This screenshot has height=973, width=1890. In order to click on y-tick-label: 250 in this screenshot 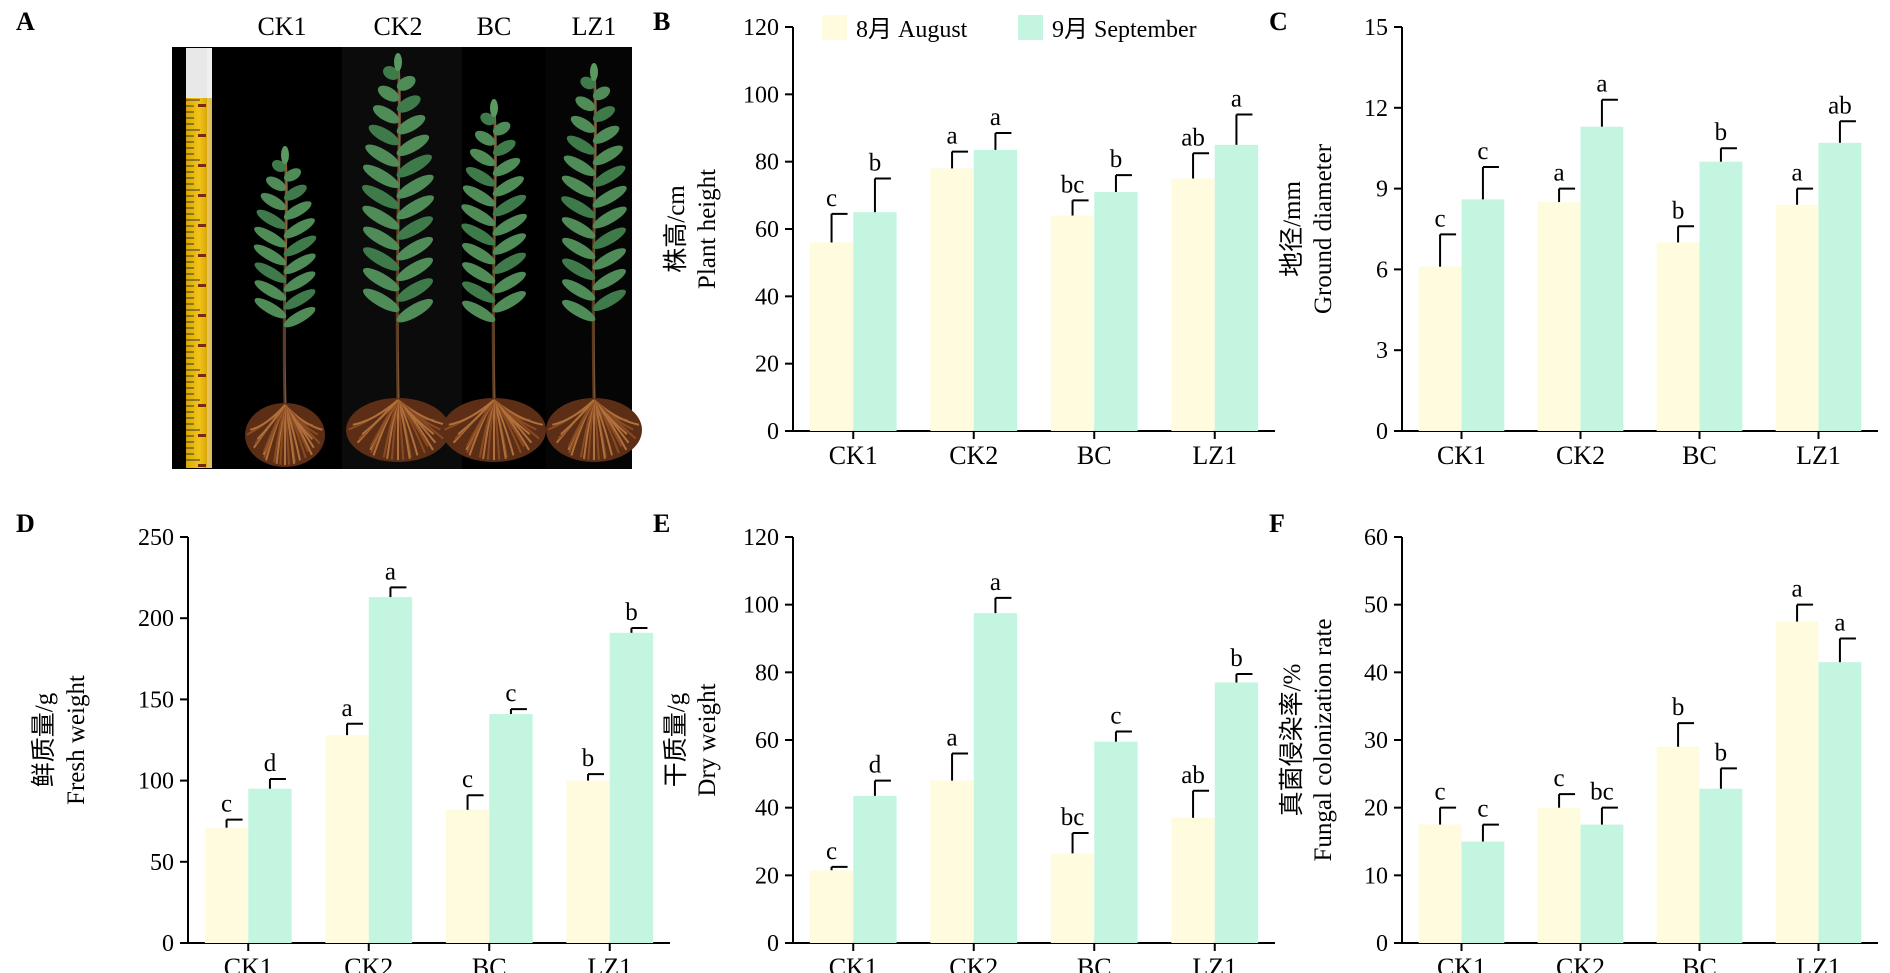, I will do `click(156, 538)`.